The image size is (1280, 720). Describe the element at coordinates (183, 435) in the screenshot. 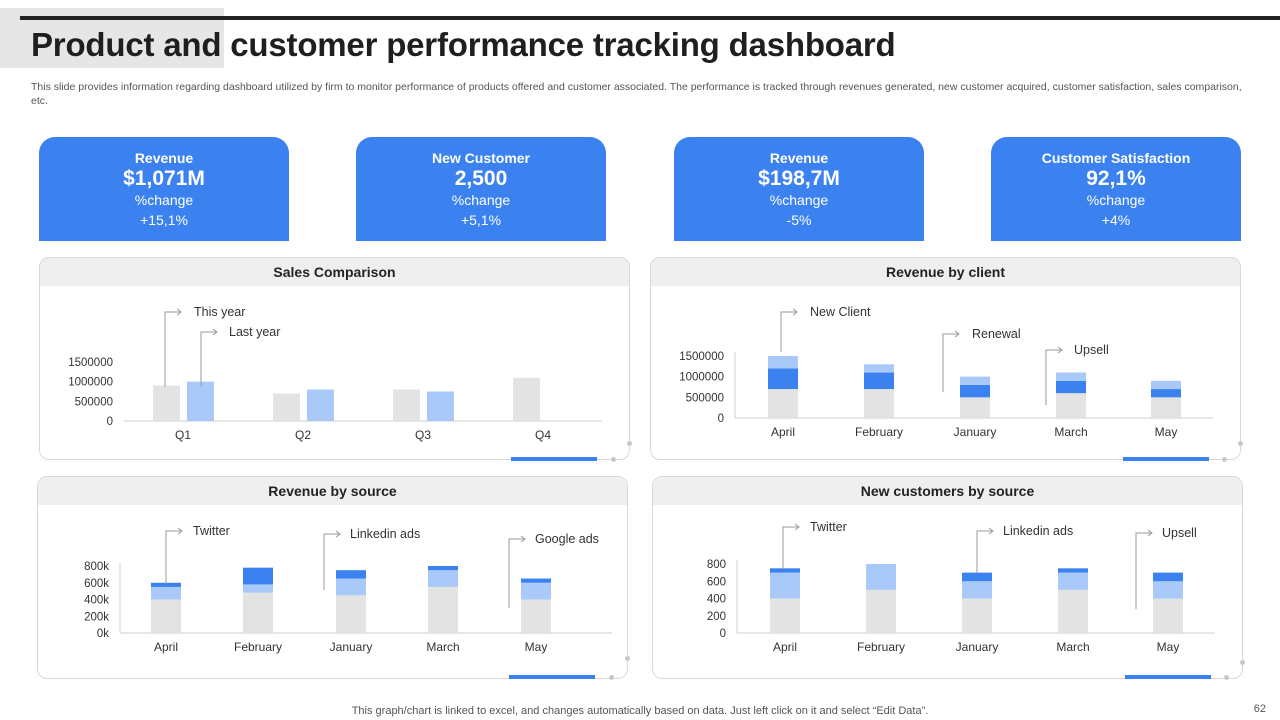

I see `x-tick-label: Q1` at that location.